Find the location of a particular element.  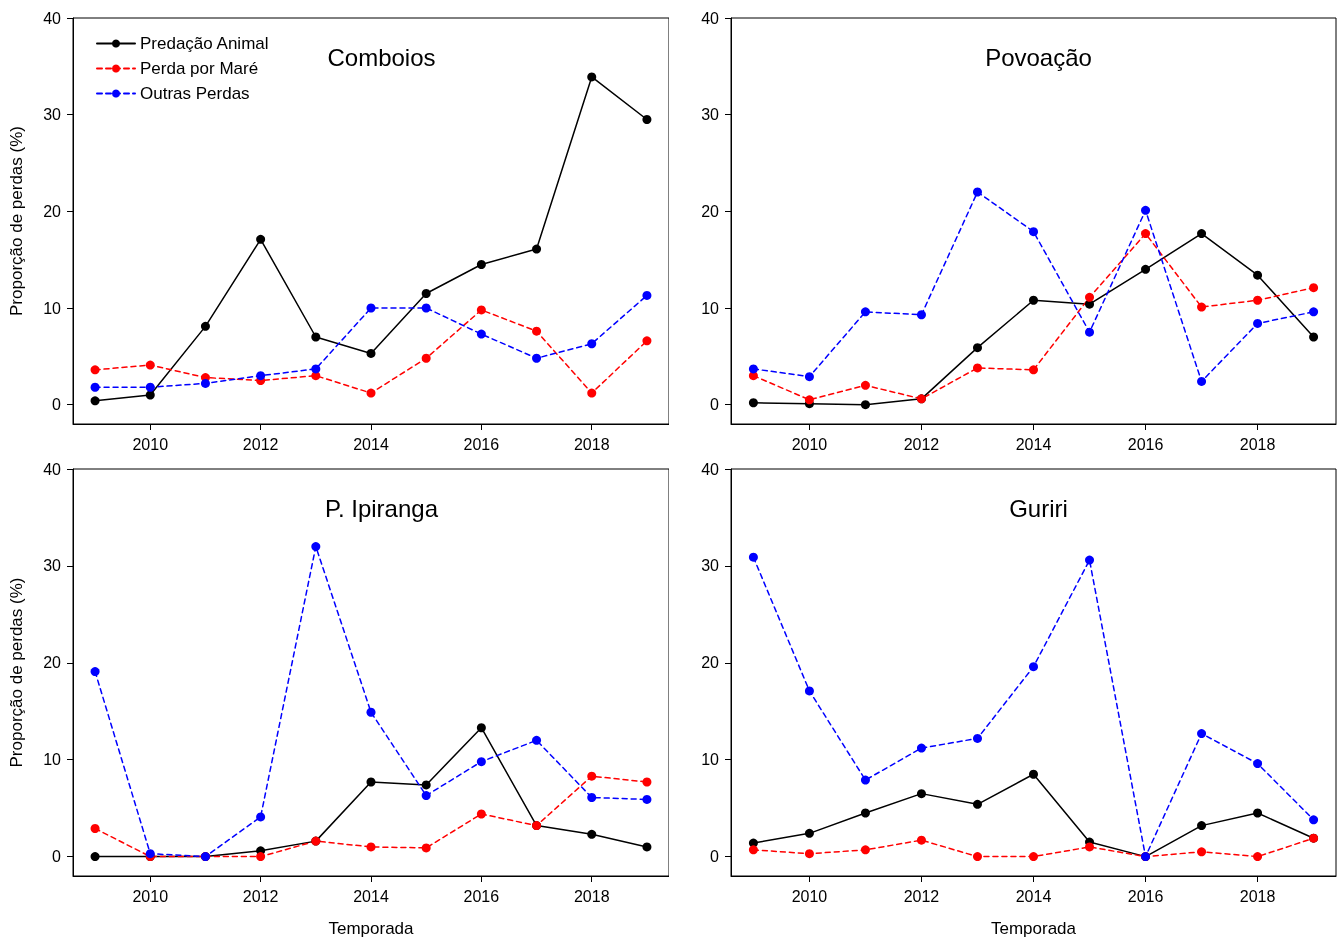

text: Povoação is located at coordinates (1038, 57).